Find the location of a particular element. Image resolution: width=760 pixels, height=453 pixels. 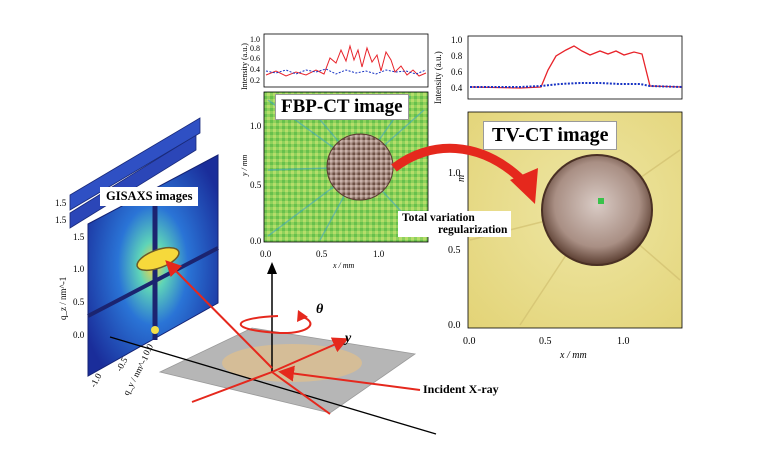

scatter-pointer is located at coordinates (219, 314).